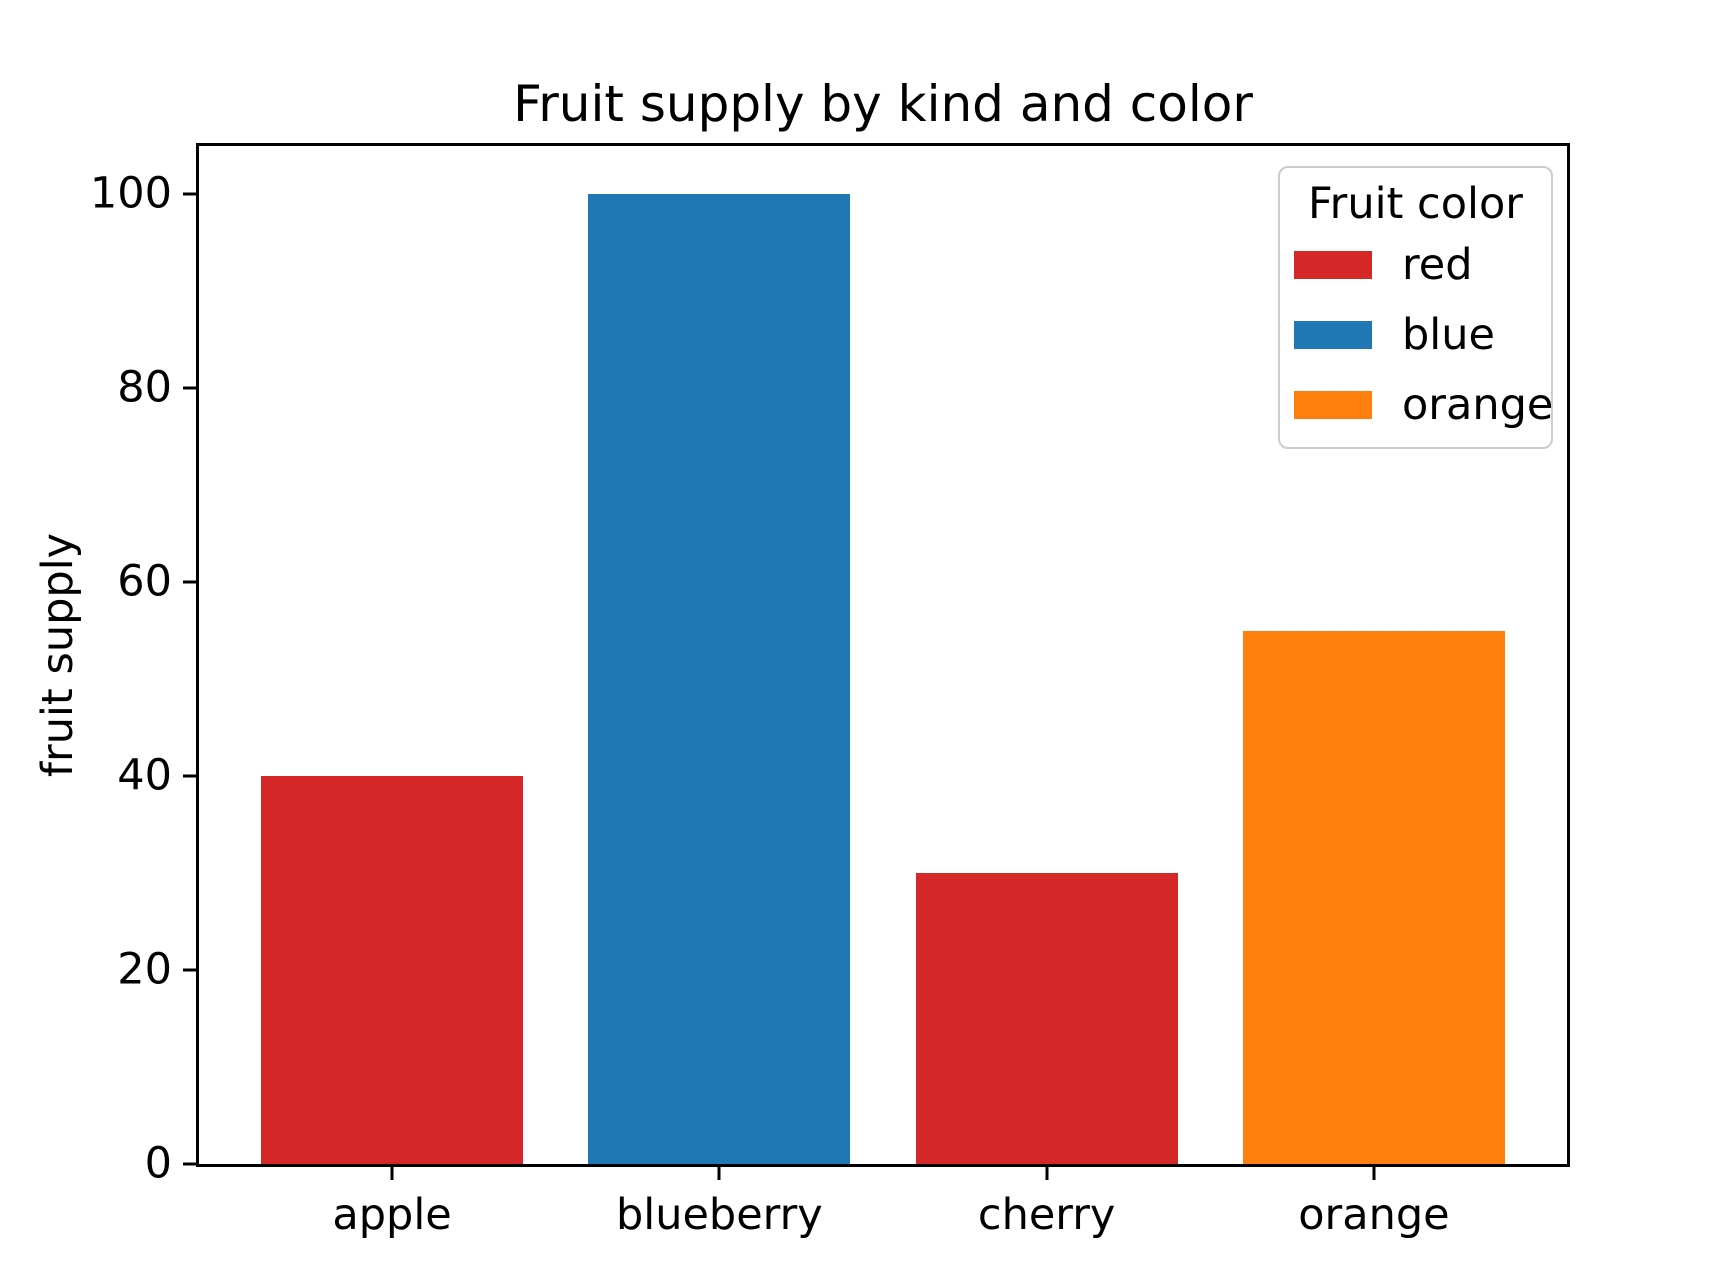  Describe the element at coordinates (1333, 265) in the screenshot. I see `legend-swatch-red` at that location.